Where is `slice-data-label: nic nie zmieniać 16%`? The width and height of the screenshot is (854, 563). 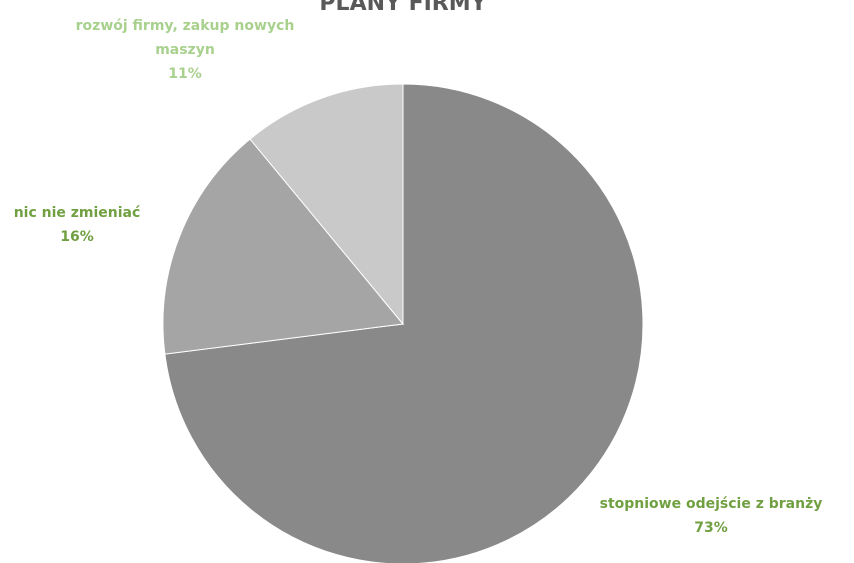 slice-data-label: nic nie zmieniać 16% is located at coordinates (77, 225).